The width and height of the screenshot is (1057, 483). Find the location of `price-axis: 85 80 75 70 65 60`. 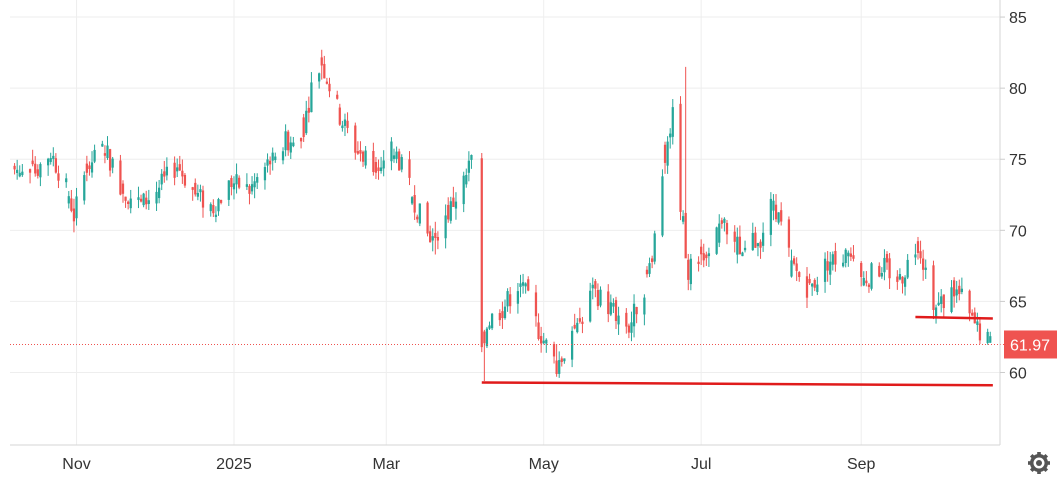

price-axis: 85 80 75 70 65 60 is located at coordinates (1013, 196).